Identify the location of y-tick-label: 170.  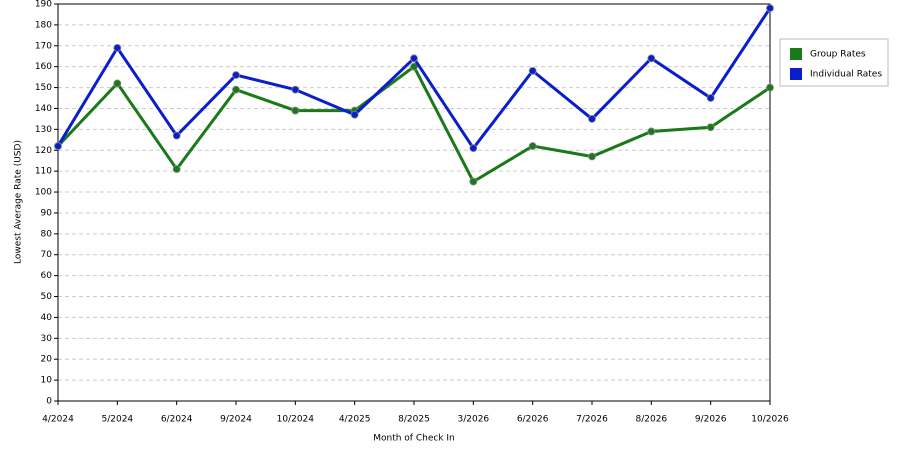
(43, 46).